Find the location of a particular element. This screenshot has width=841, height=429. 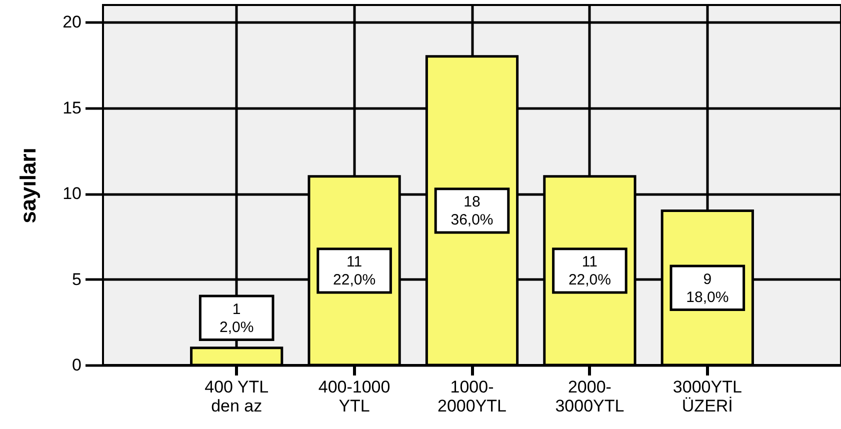

x-tick-label: 400-1000 YTL is located at coordinates (354, 397).